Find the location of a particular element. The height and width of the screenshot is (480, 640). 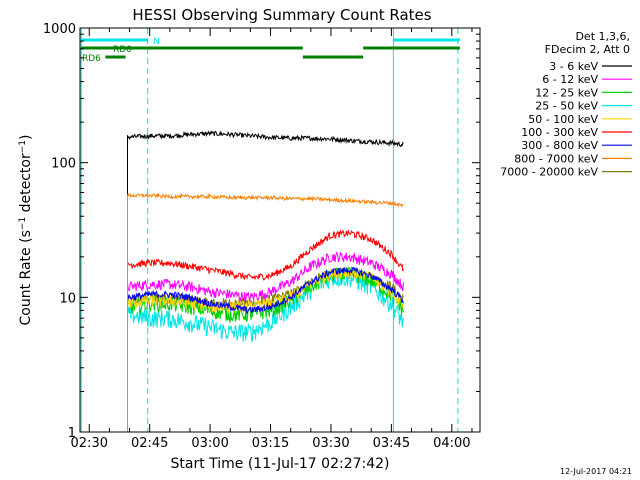

legend-entry-label: 6 - 12 keV is located at coordinates (570, 79).